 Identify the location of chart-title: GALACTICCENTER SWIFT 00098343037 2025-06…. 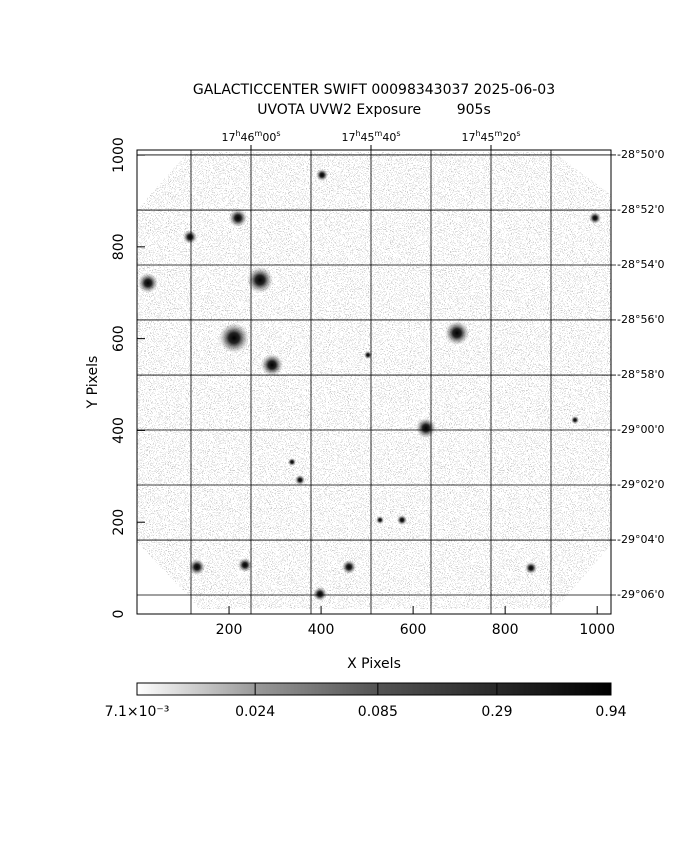
(374, 90).